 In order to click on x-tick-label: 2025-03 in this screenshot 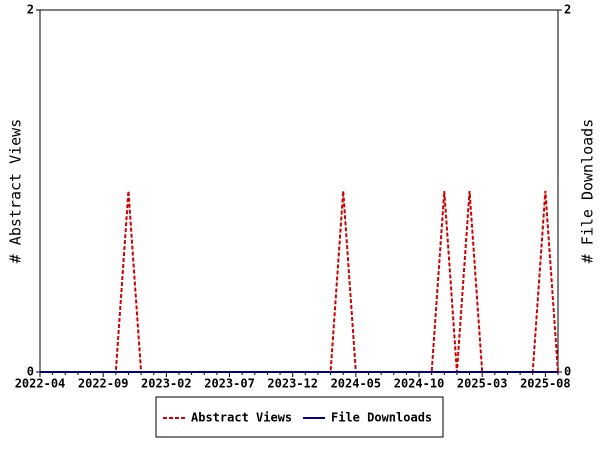, I will do `click(482, 384)`.